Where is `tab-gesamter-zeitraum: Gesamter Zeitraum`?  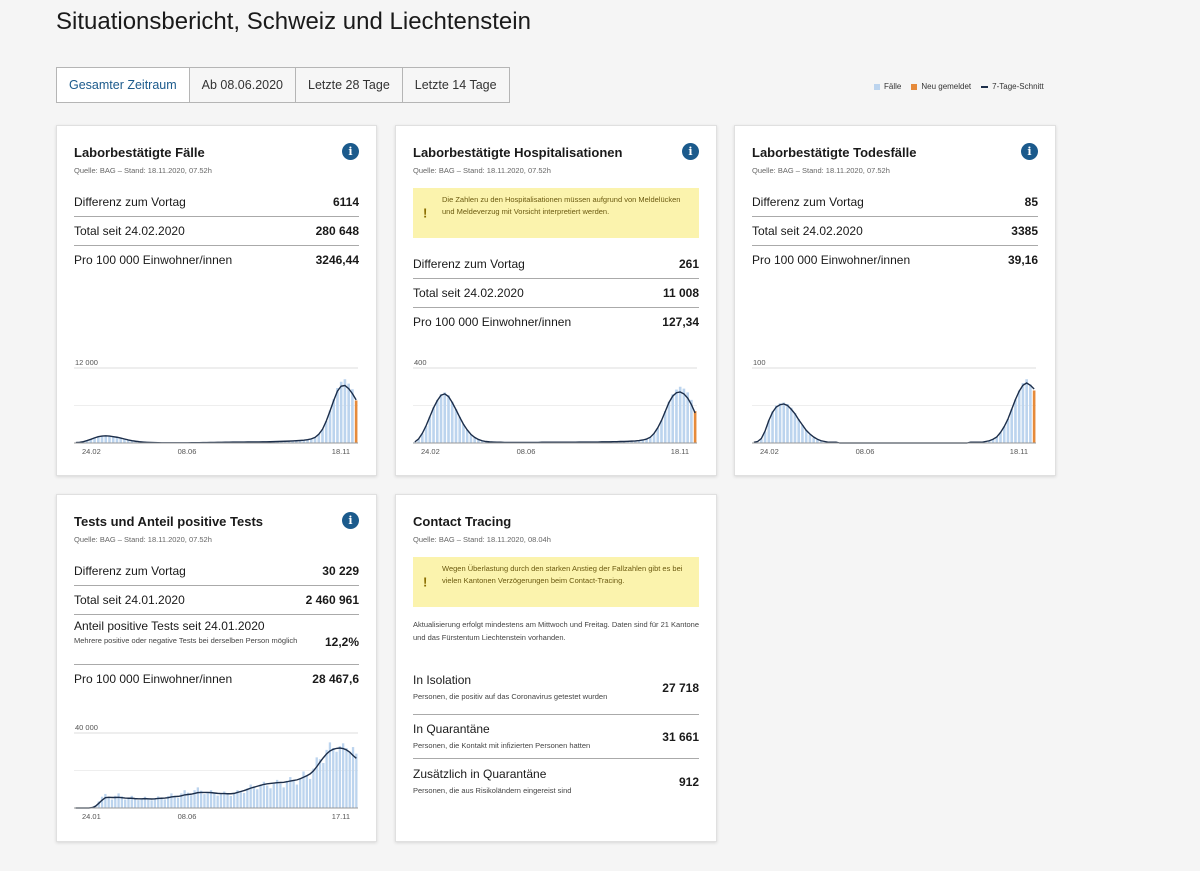 tab-gesamter-zeitraum: Gesamter Zeitraum is located at coordinates (123, 85).